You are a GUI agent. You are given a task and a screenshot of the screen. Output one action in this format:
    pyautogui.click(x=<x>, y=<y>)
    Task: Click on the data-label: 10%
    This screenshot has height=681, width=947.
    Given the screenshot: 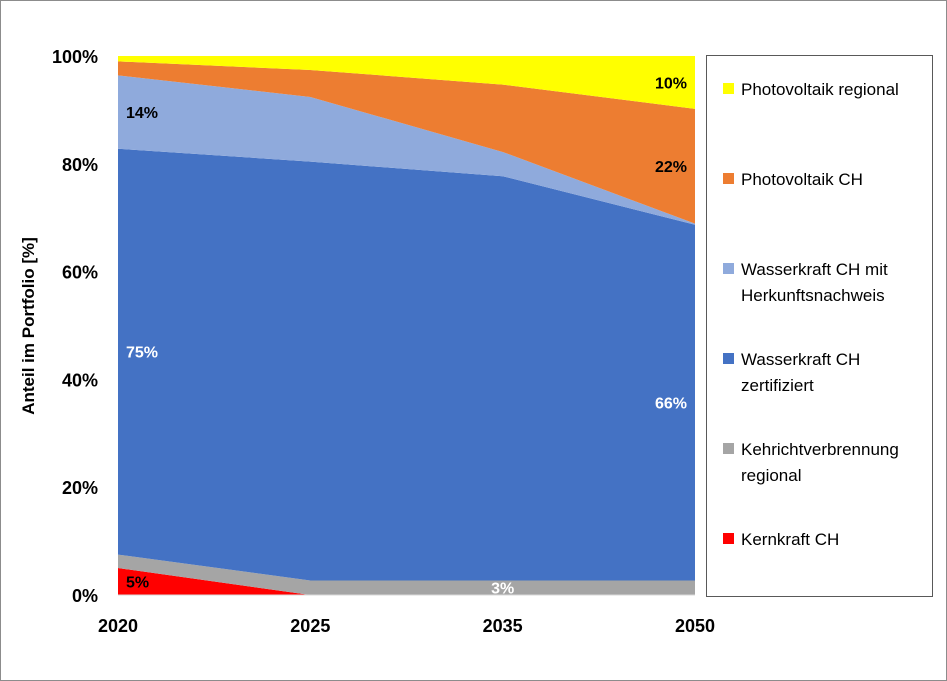 What is the action you would take?
    pyautogui.click(x=671, y=83)
    